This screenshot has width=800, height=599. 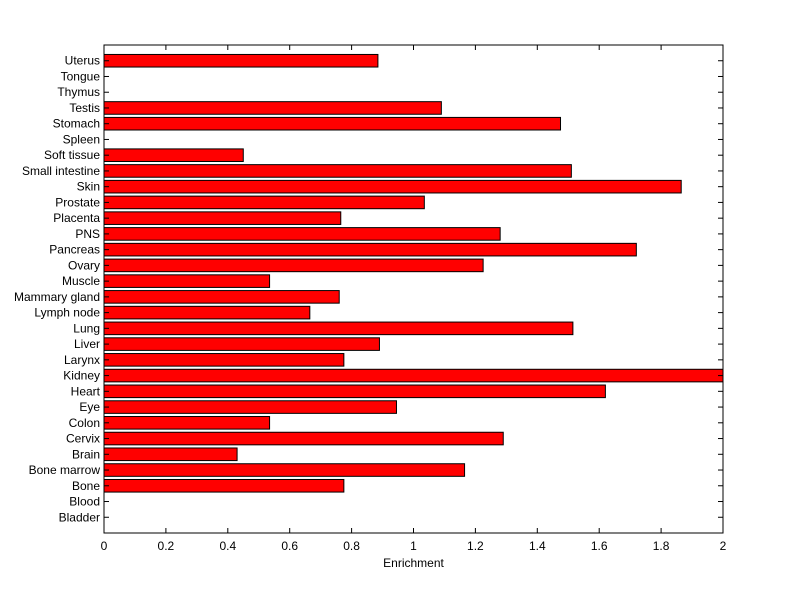 I want to click on bar-skin, so click(x=392, y=186).